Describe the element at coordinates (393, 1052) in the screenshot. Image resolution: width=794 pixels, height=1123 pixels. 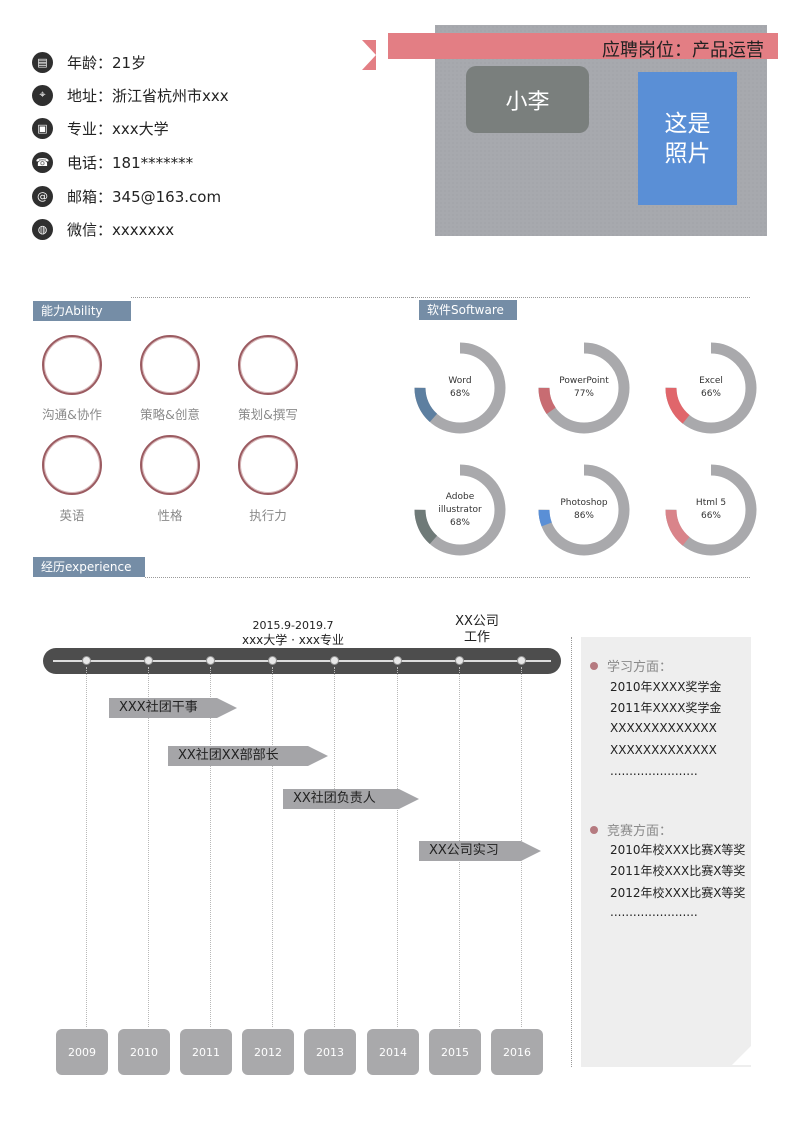
I see `year-box: 2014` at that location.